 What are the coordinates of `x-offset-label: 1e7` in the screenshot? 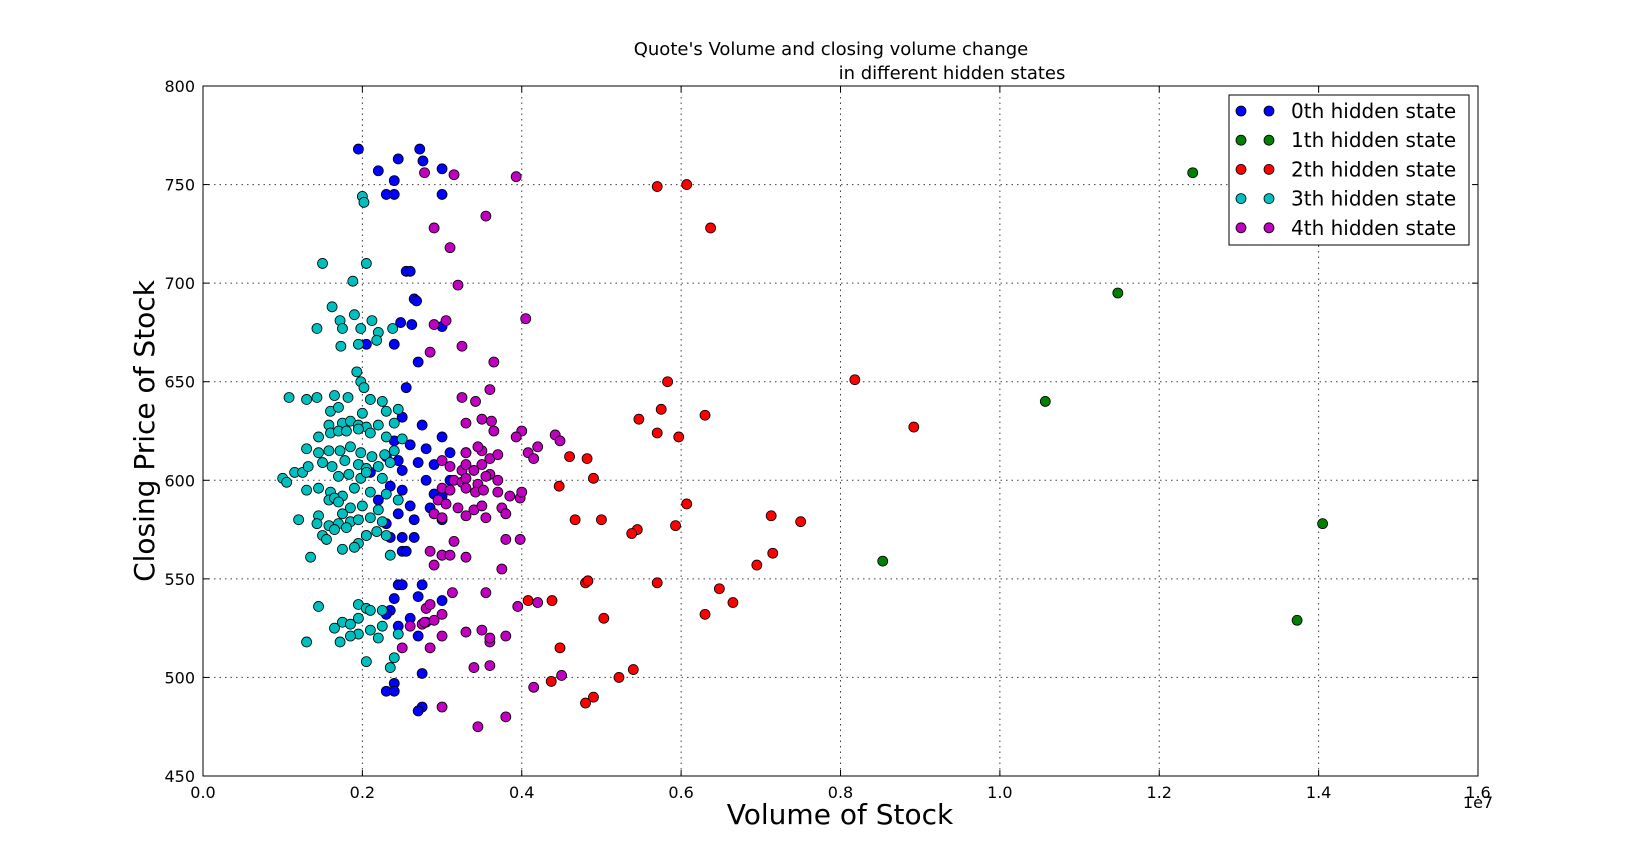 It's located at (1478, 802).